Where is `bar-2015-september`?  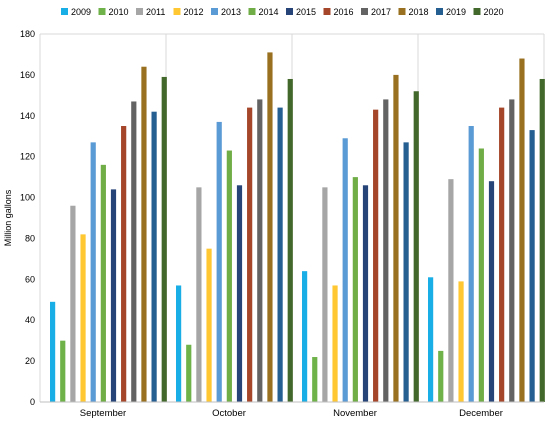
bar-2015-september is located at coordinates (113, 295).